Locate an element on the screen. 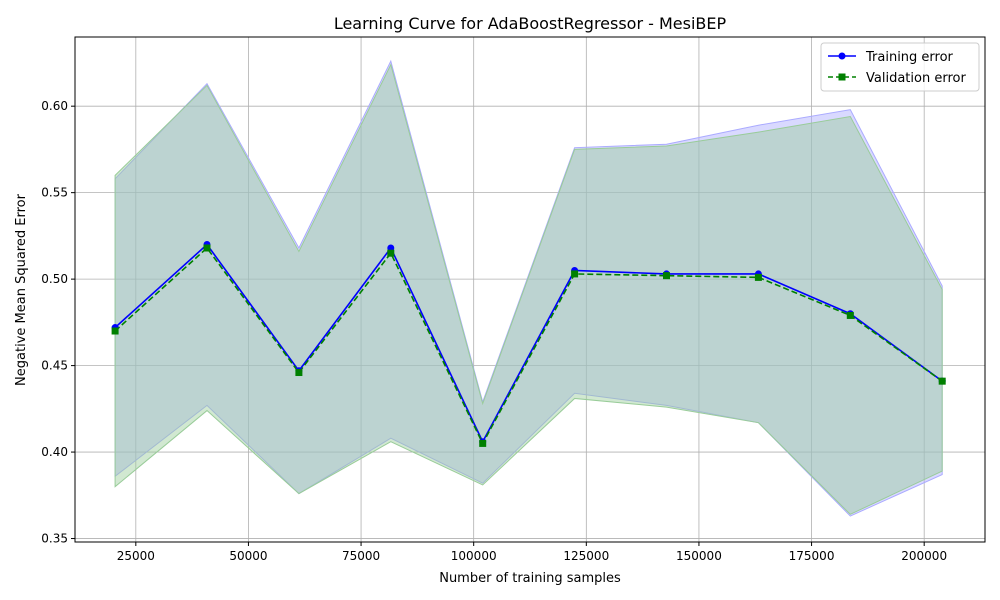 The image size is (1000, 600). y-axis-label: Negative Mean Squared Error is located at coordinates (21, 289).